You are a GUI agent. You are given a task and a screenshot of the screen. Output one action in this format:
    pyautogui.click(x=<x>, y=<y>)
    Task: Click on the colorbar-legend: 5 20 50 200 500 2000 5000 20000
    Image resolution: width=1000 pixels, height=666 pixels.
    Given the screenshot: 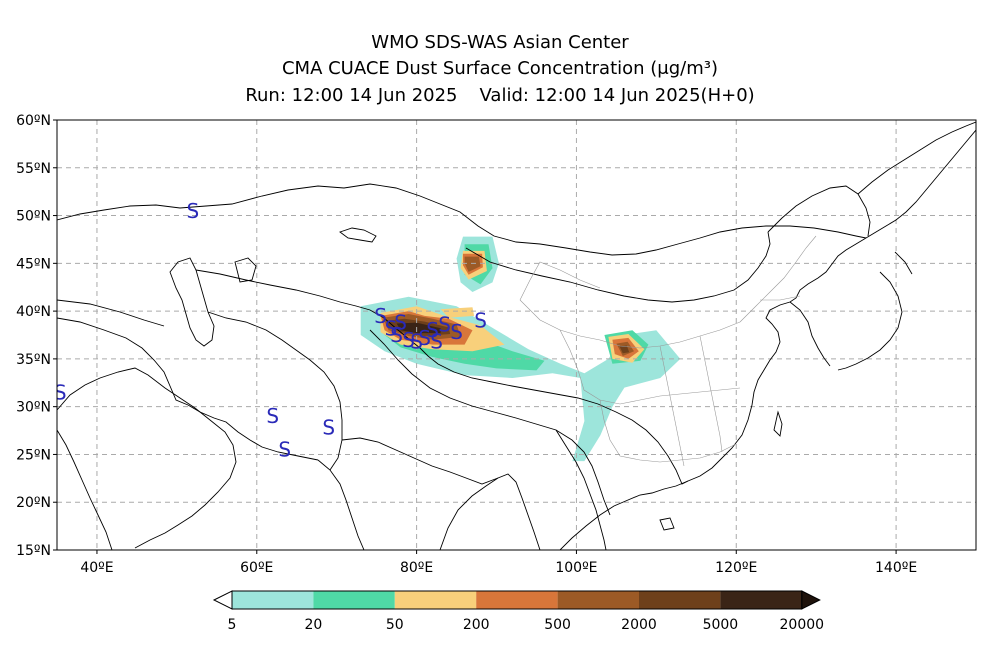 What is the action you would take?
    pyautogui.click(x=518, y=611)
    